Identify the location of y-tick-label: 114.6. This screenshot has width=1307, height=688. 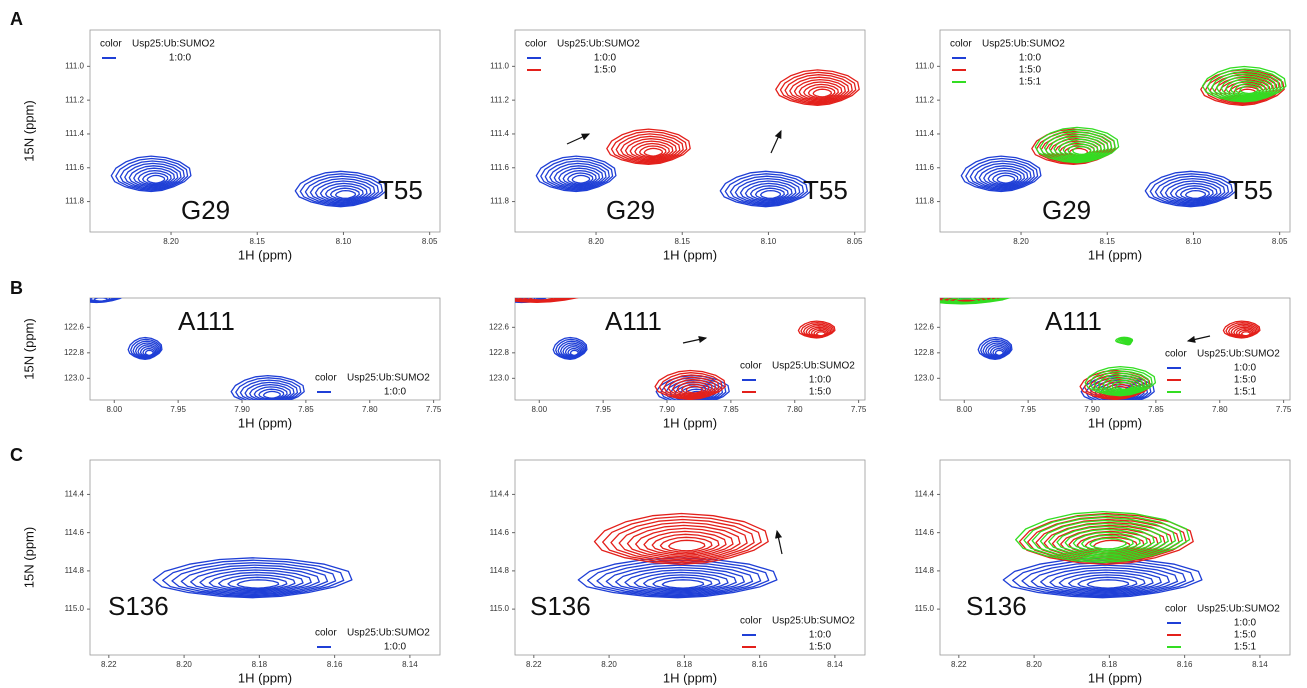
(500, 532).